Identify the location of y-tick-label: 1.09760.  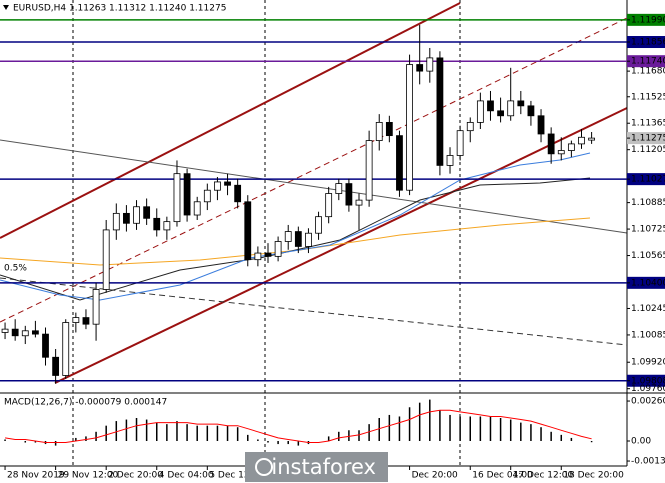
(648, 389).